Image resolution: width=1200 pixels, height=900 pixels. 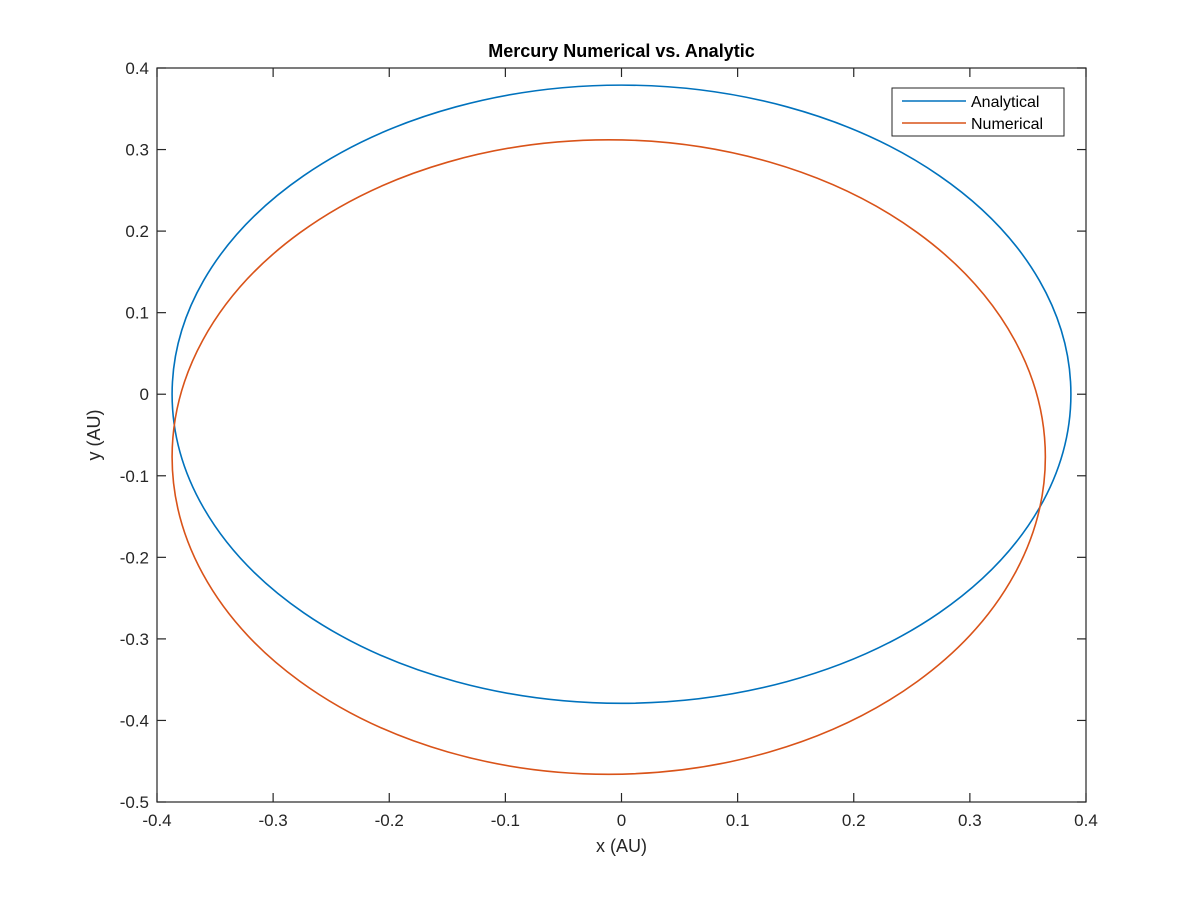 I want to click on legend-label-numerical: Numerical, so click(x=1007, y=124).